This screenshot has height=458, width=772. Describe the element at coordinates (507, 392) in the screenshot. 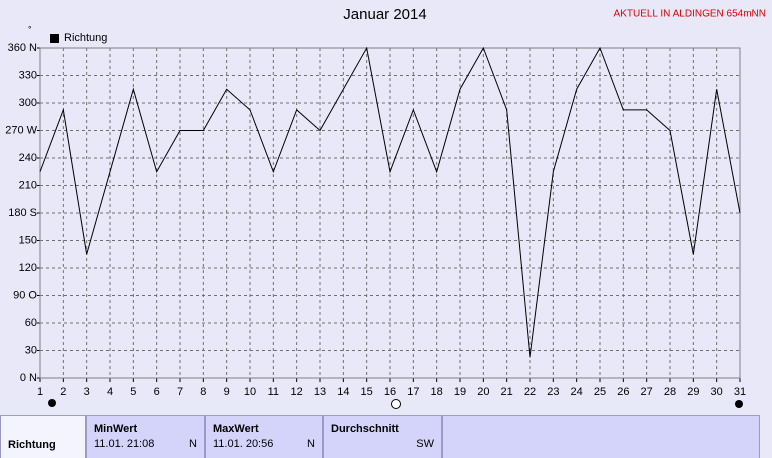

I see `x-tick-label: 21` at that location.